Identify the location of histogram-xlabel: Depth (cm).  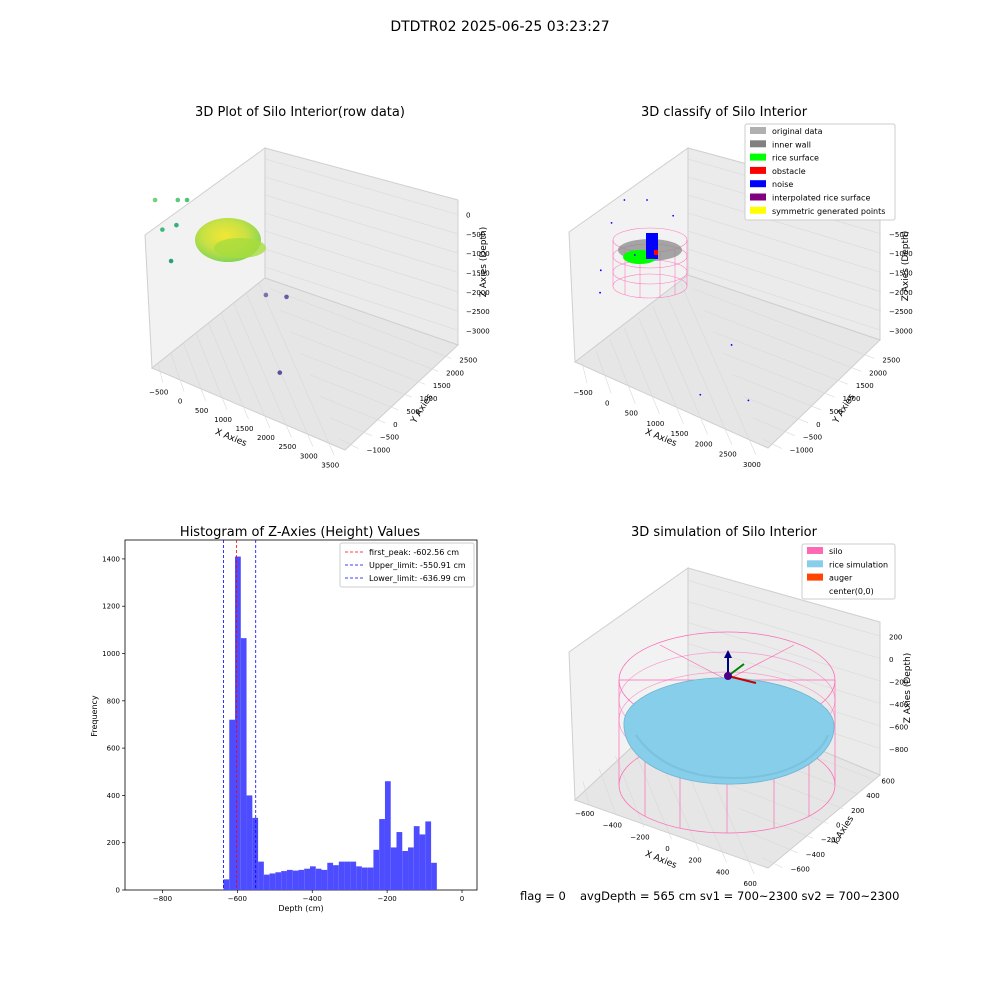
(300, 908).